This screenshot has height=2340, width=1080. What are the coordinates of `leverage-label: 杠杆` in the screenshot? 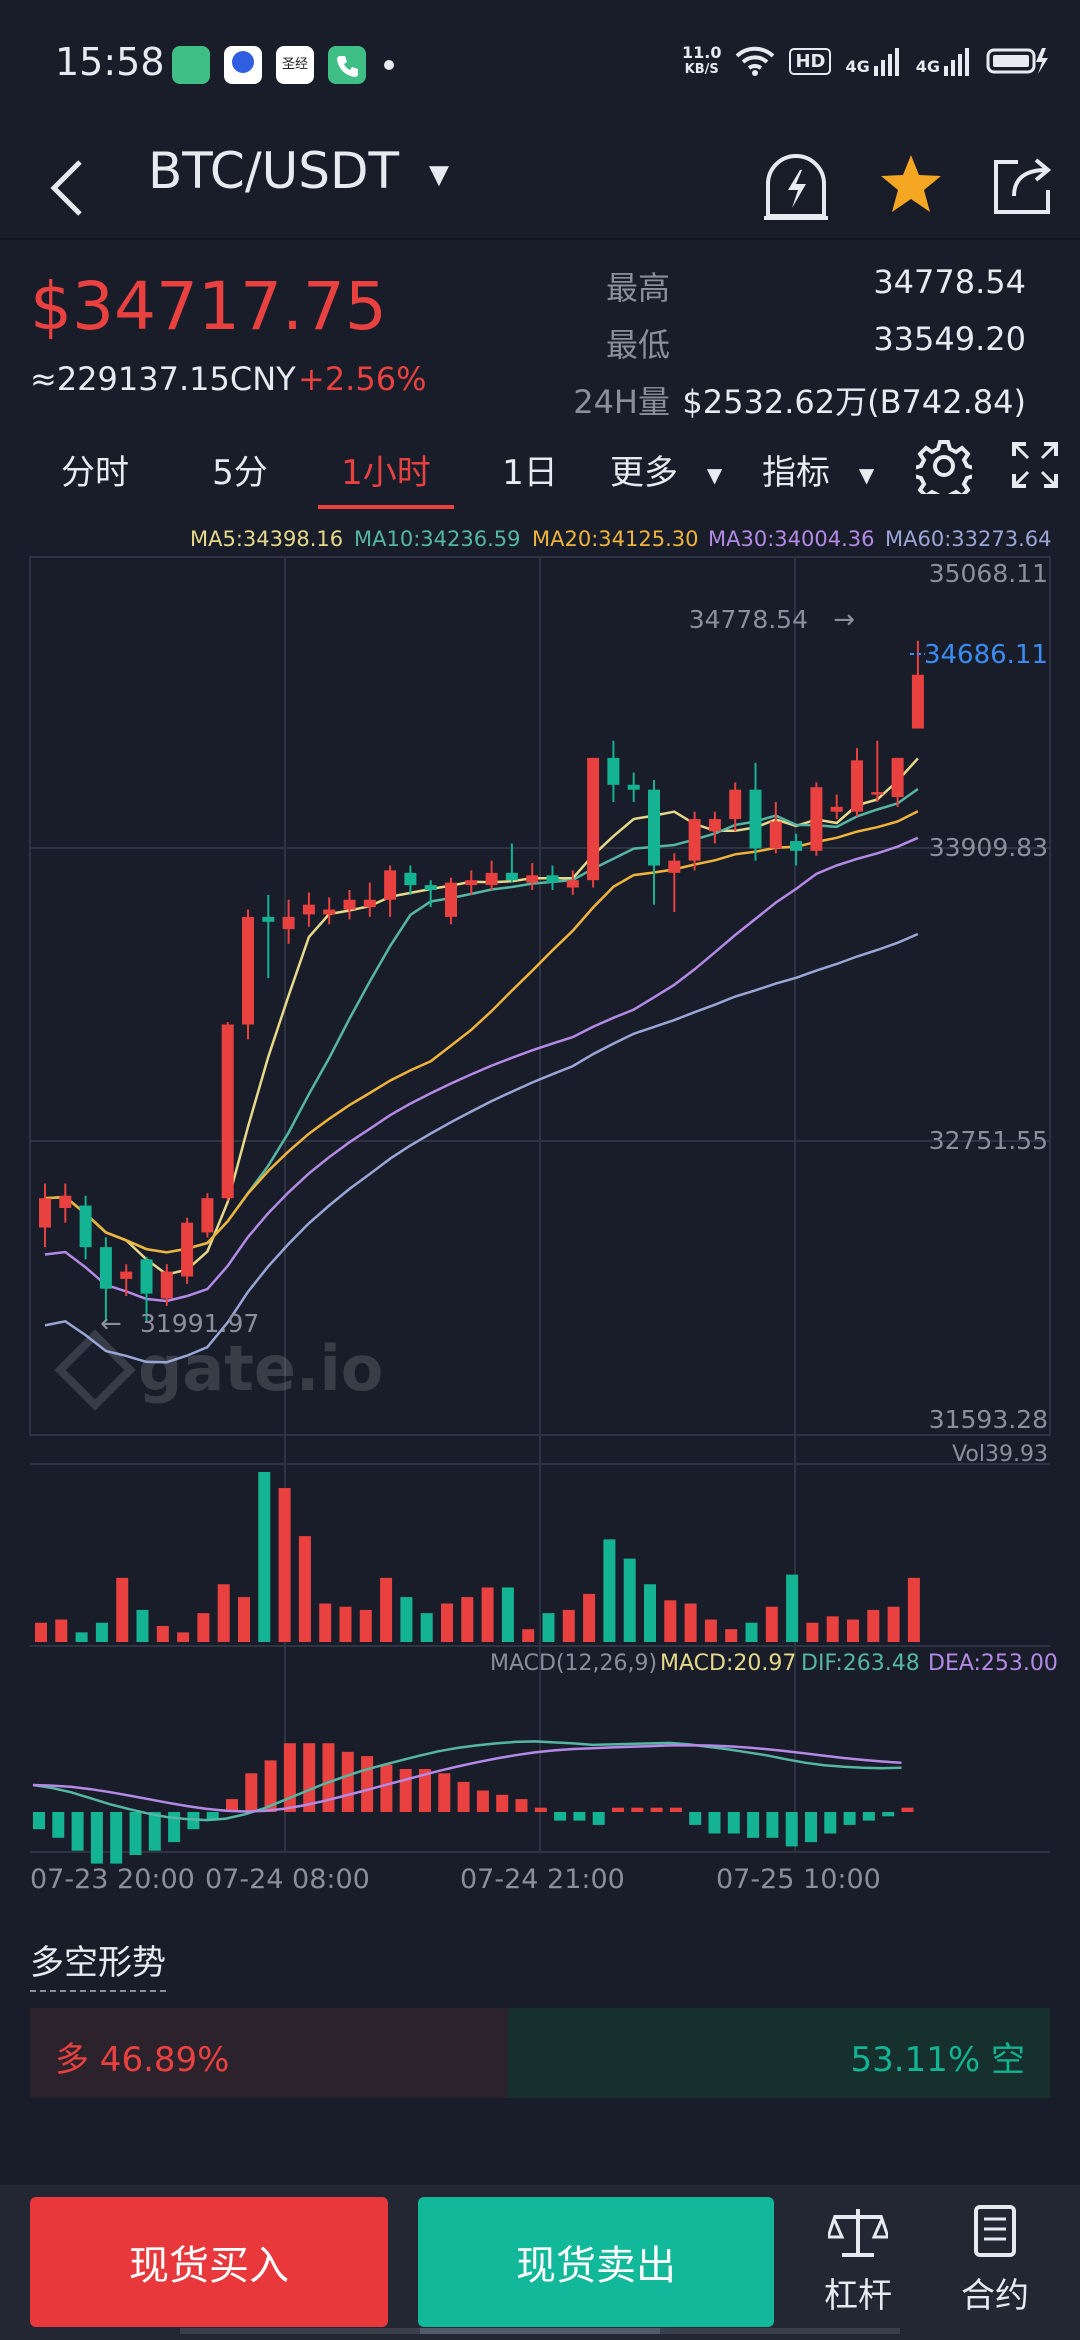 It's located at (858, 2296).